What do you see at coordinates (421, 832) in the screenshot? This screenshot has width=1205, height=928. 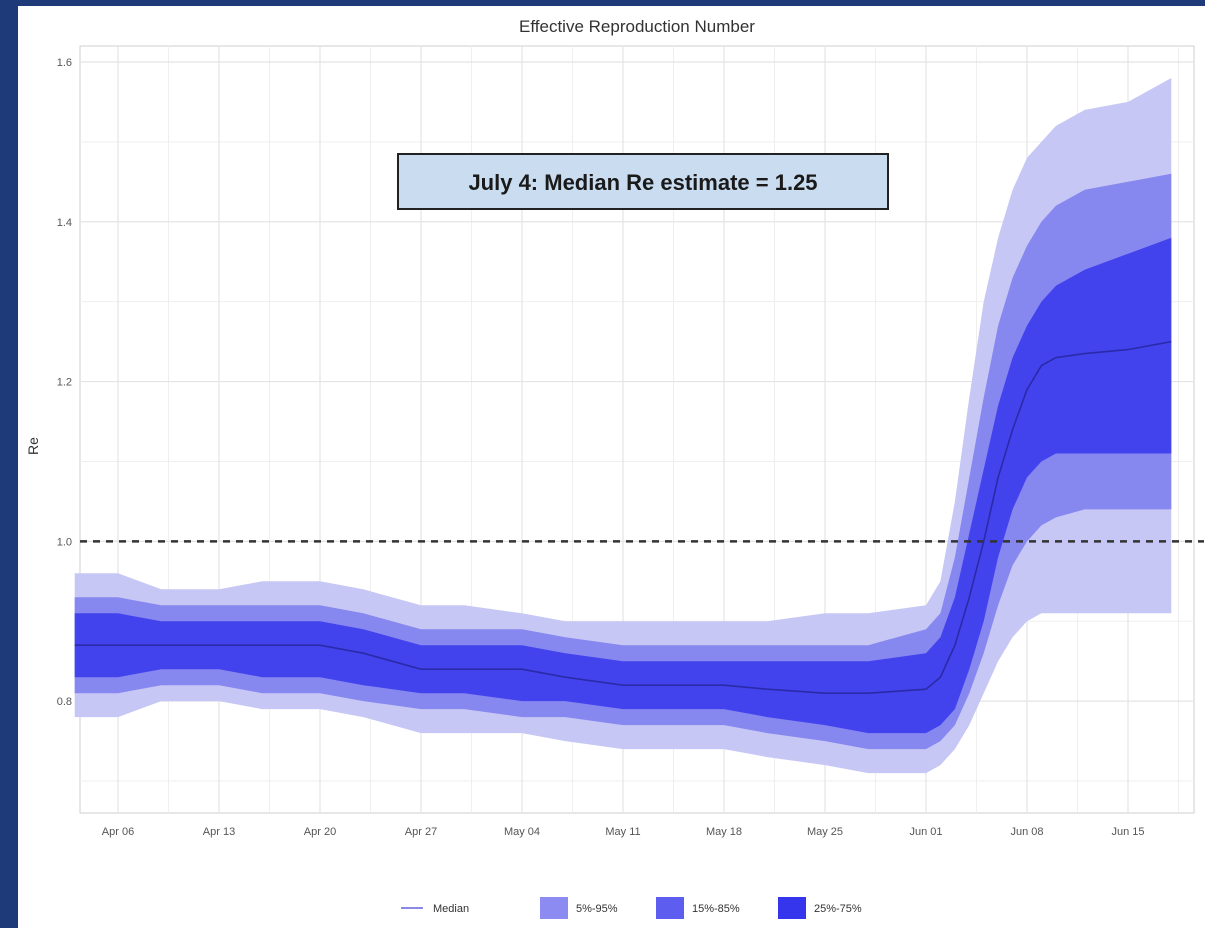 I see `x-tick-label: Apr 27` at bounding box center [421, 832].